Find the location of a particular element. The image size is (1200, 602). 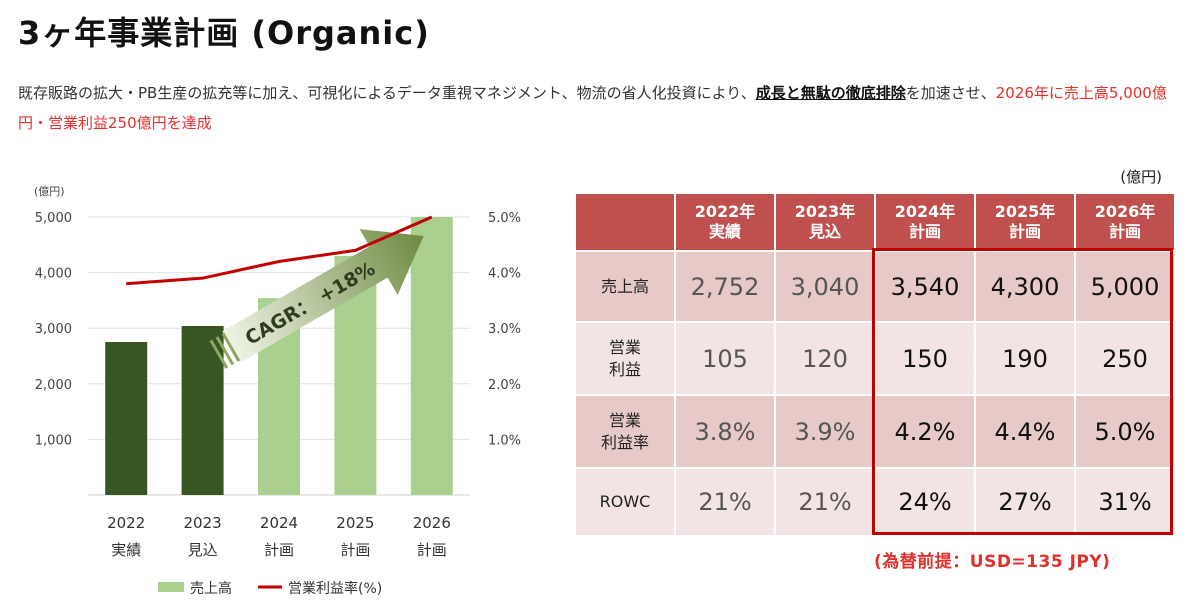

x-tick-label-year: 2024 is located at coordinates (279, 523).